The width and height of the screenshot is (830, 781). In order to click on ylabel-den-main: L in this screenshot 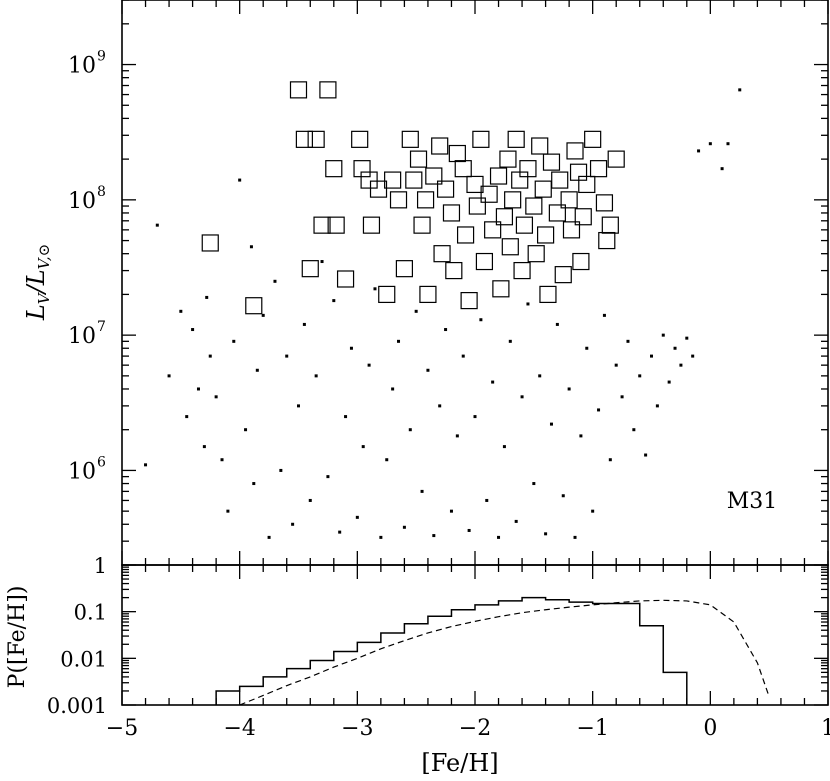, I will do `click(36, 277)`.